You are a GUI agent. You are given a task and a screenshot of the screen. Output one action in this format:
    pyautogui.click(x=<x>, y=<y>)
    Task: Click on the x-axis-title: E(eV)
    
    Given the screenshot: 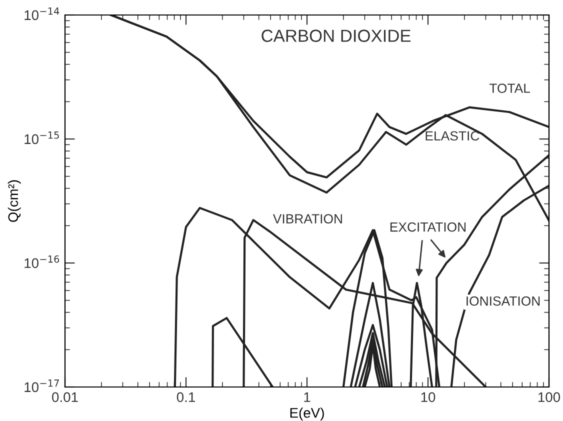 What is the action you would take?
    pyautogui.click(x=307, y=414)
    